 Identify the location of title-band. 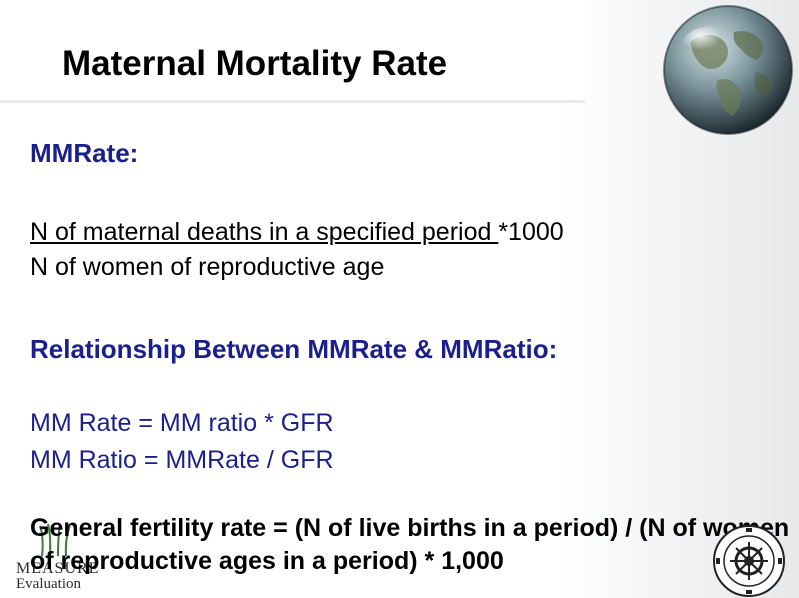
(292, 51).